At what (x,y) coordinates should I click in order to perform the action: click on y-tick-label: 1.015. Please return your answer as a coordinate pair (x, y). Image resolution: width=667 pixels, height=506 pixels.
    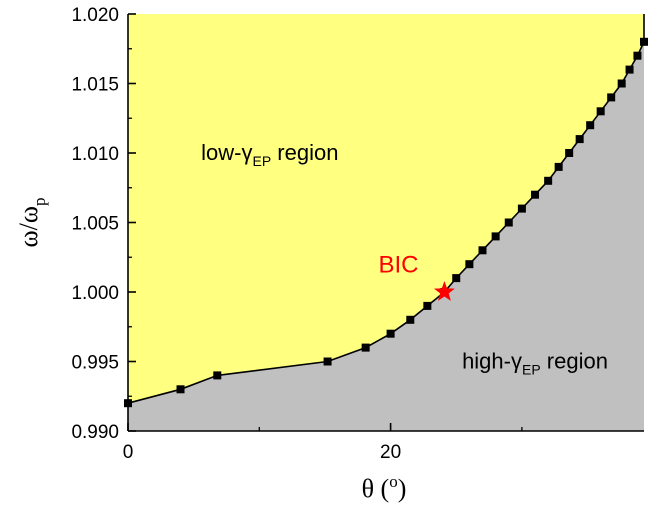
    Looking at the image, I should click on (95, 85).